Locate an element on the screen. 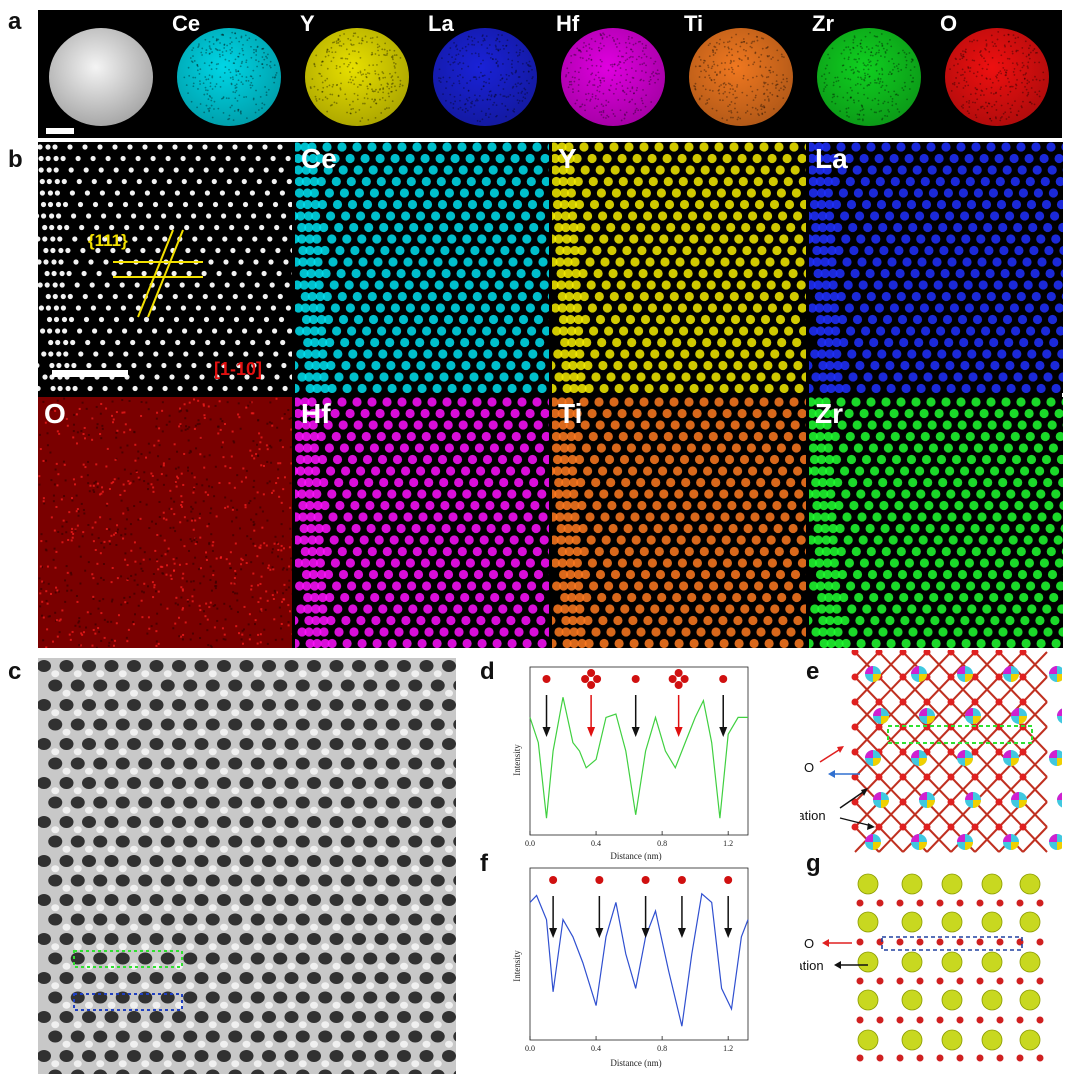 Image resolution: width=1070 pixels, height=1082 pixels. g-oxygen-label: O is located at coordinates (809, 943).